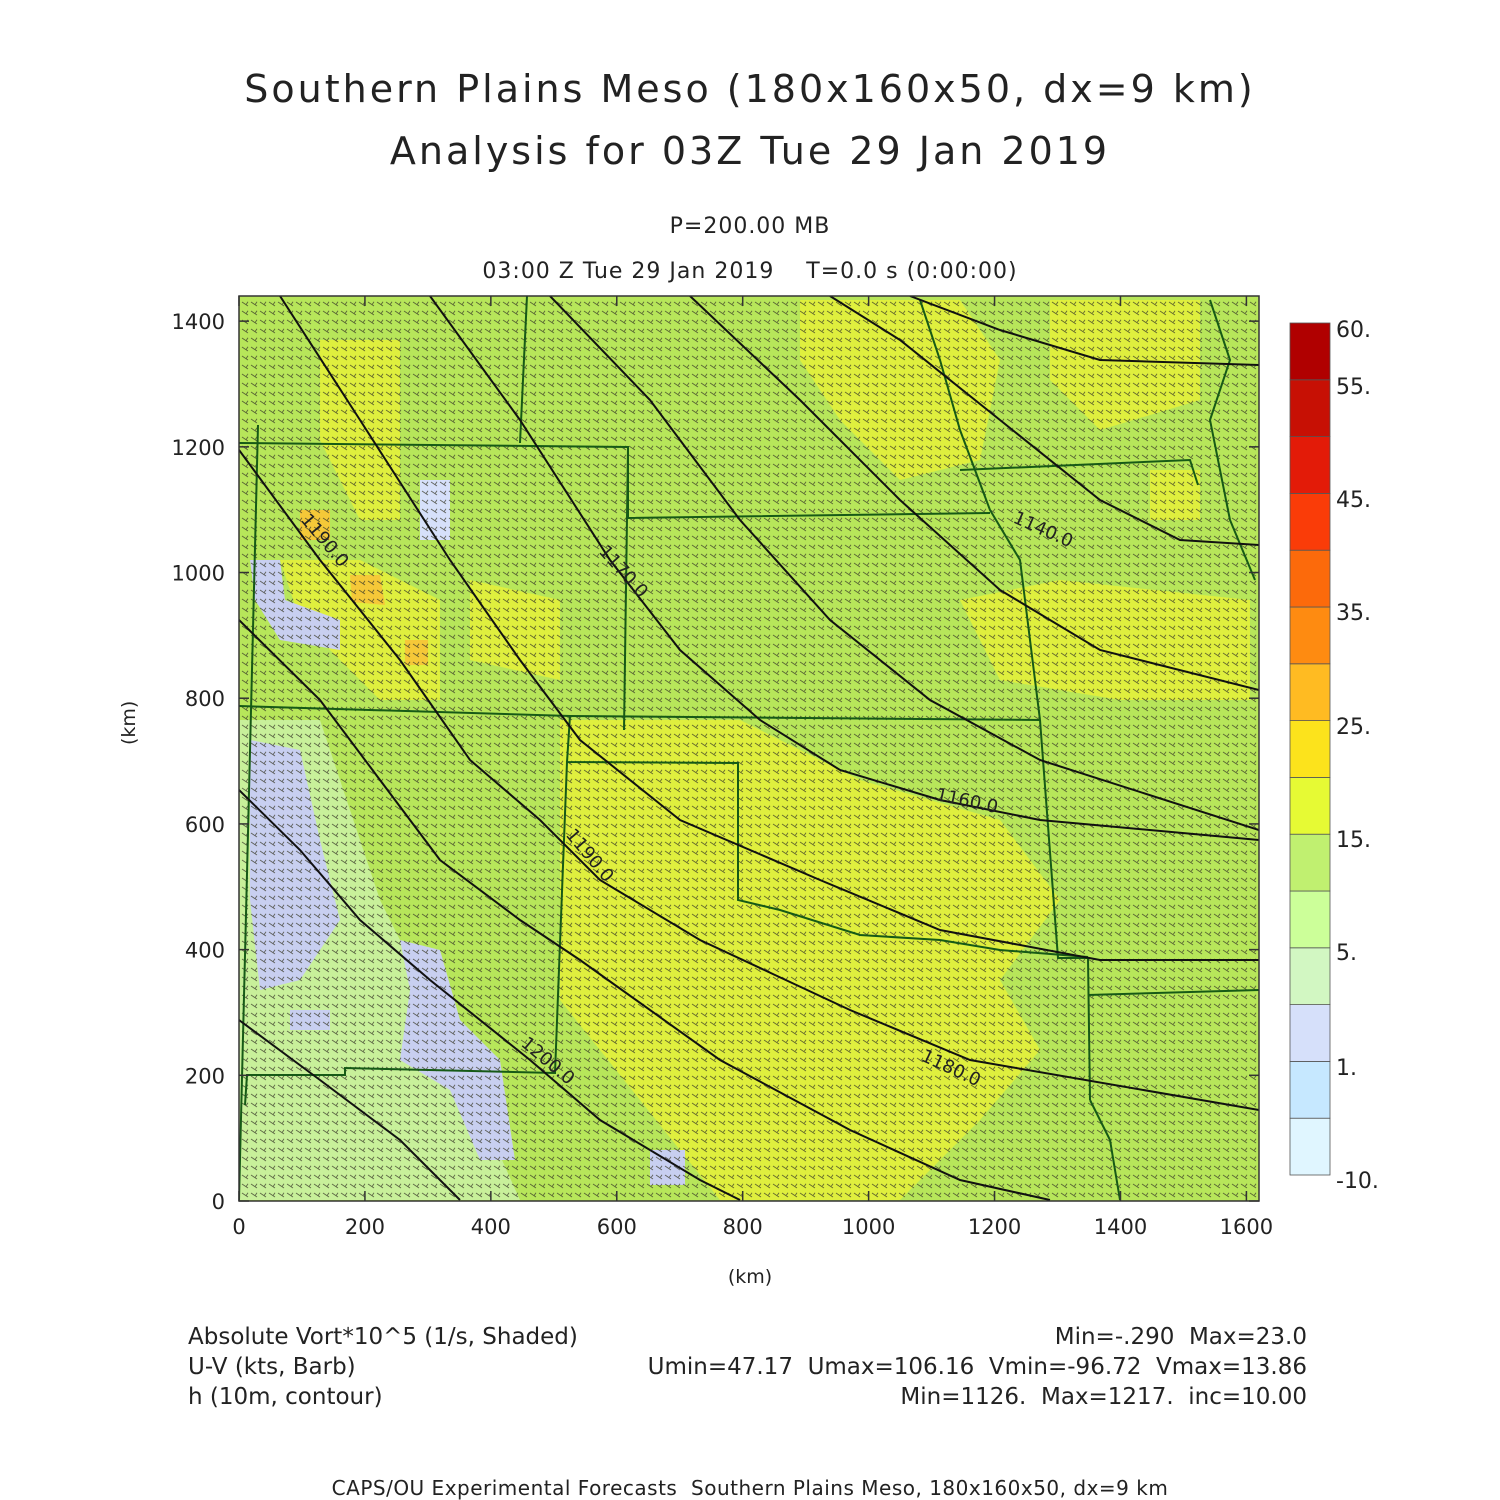 The width and height of the screenshot is (1500, 1500). What do you see at coordinates (1357, 1181) in the screenshot?
I see `colorbar-label: -10.` at bounding box center [1357, 1181].